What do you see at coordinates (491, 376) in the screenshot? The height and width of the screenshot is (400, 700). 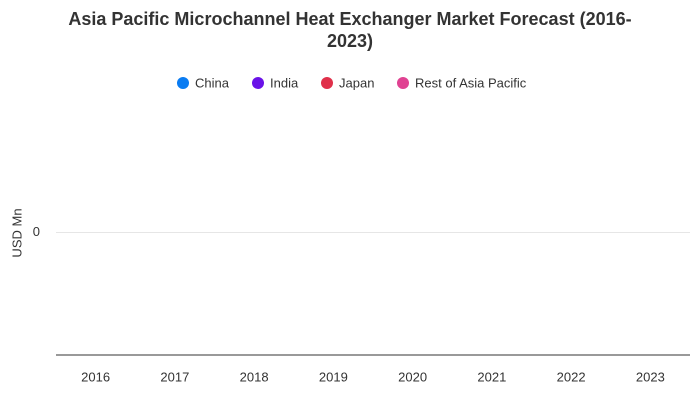 I see `x-tick-label: 2021` at bounding box center [491, 376].